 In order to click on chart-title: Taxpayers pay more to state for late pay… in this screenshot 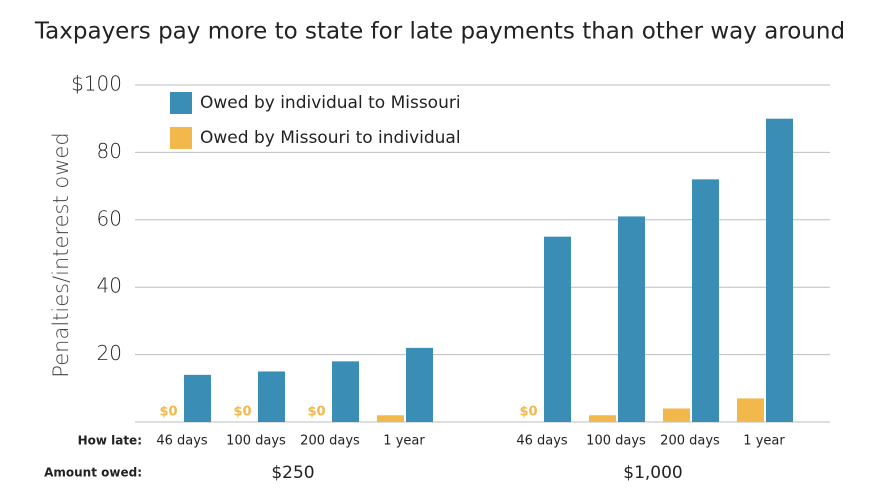, I will do `click(439, 32)`.